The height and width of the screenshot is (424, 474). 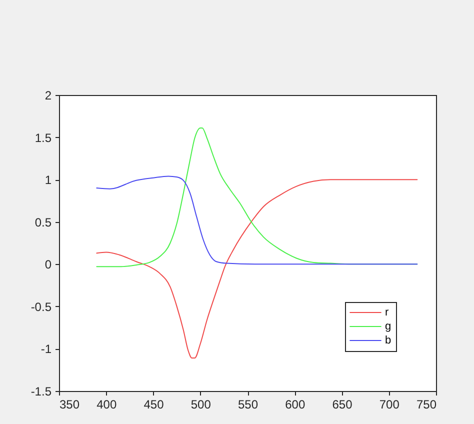 I want to click on legend-label: g, so click(x=388, y=326).